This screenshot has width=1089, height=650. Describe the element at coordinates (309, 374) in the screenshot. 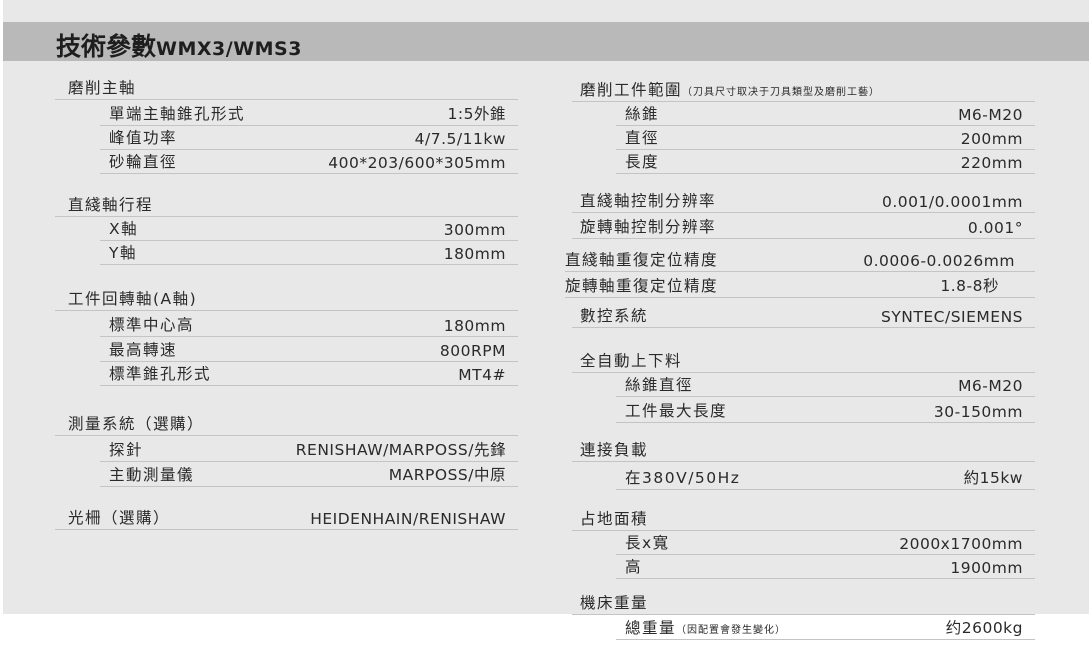

I see `spec-item-row: 標準錐孔形式 MT4#` at that location.